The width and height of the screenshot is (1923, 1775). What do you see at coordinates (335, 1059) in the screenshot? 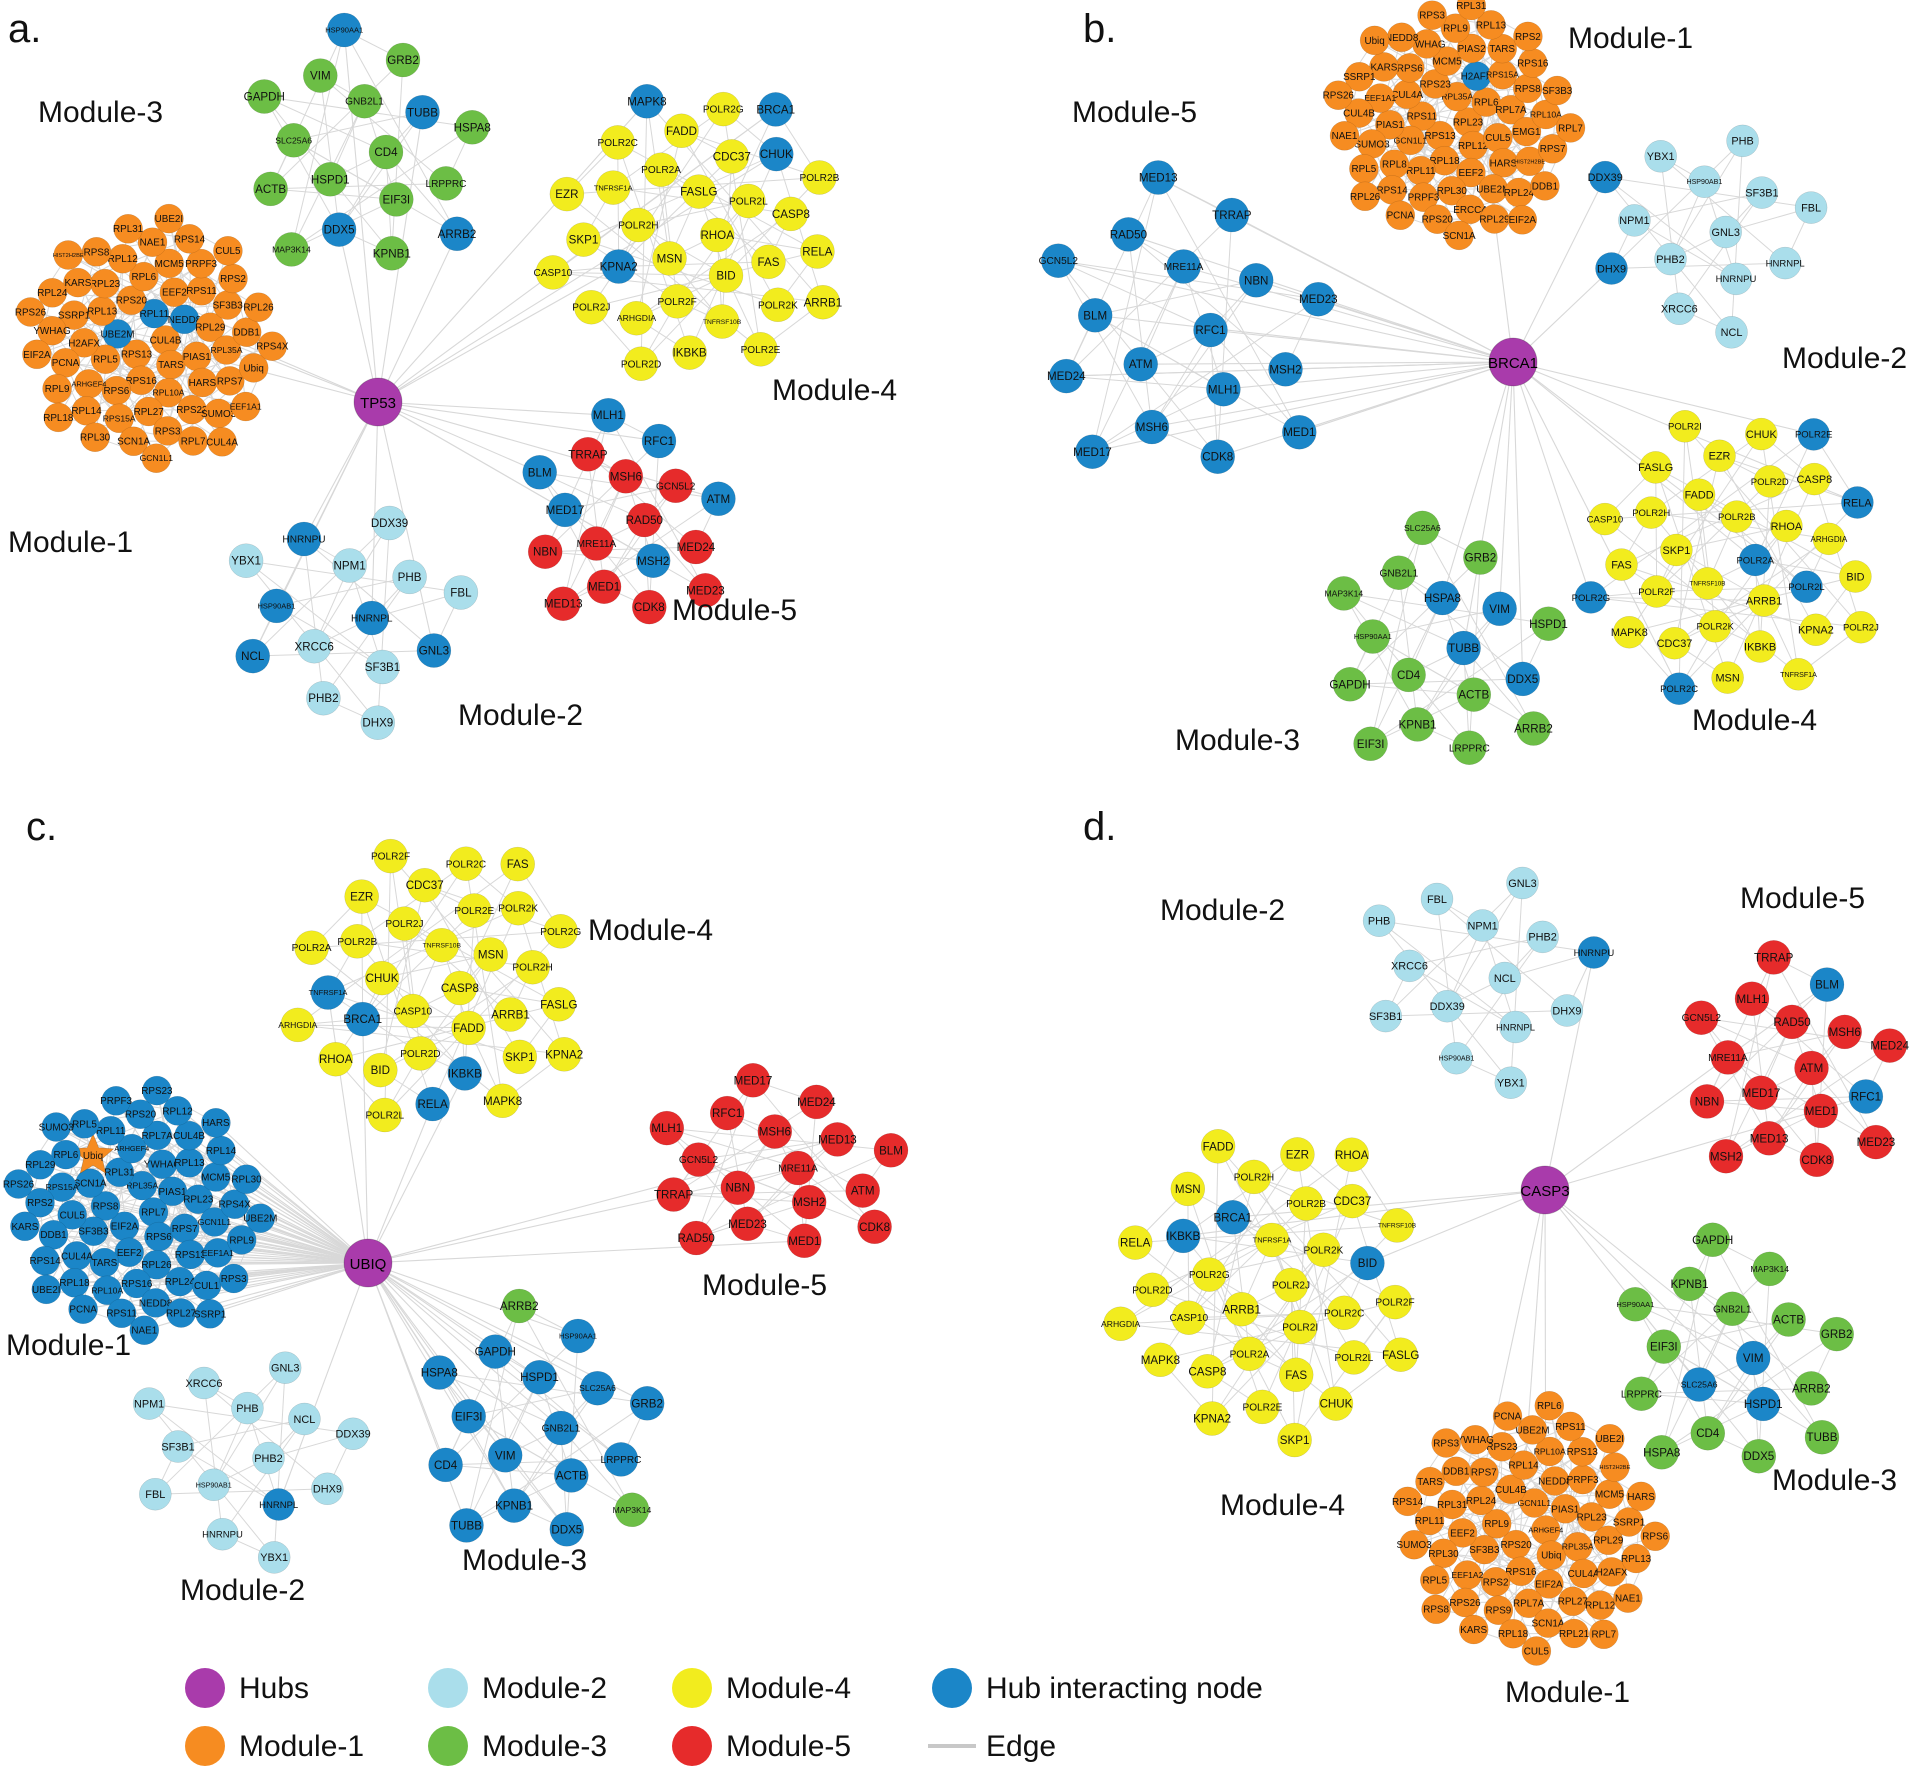
I see `node-rhoa` at bounding box center [335, 1059].